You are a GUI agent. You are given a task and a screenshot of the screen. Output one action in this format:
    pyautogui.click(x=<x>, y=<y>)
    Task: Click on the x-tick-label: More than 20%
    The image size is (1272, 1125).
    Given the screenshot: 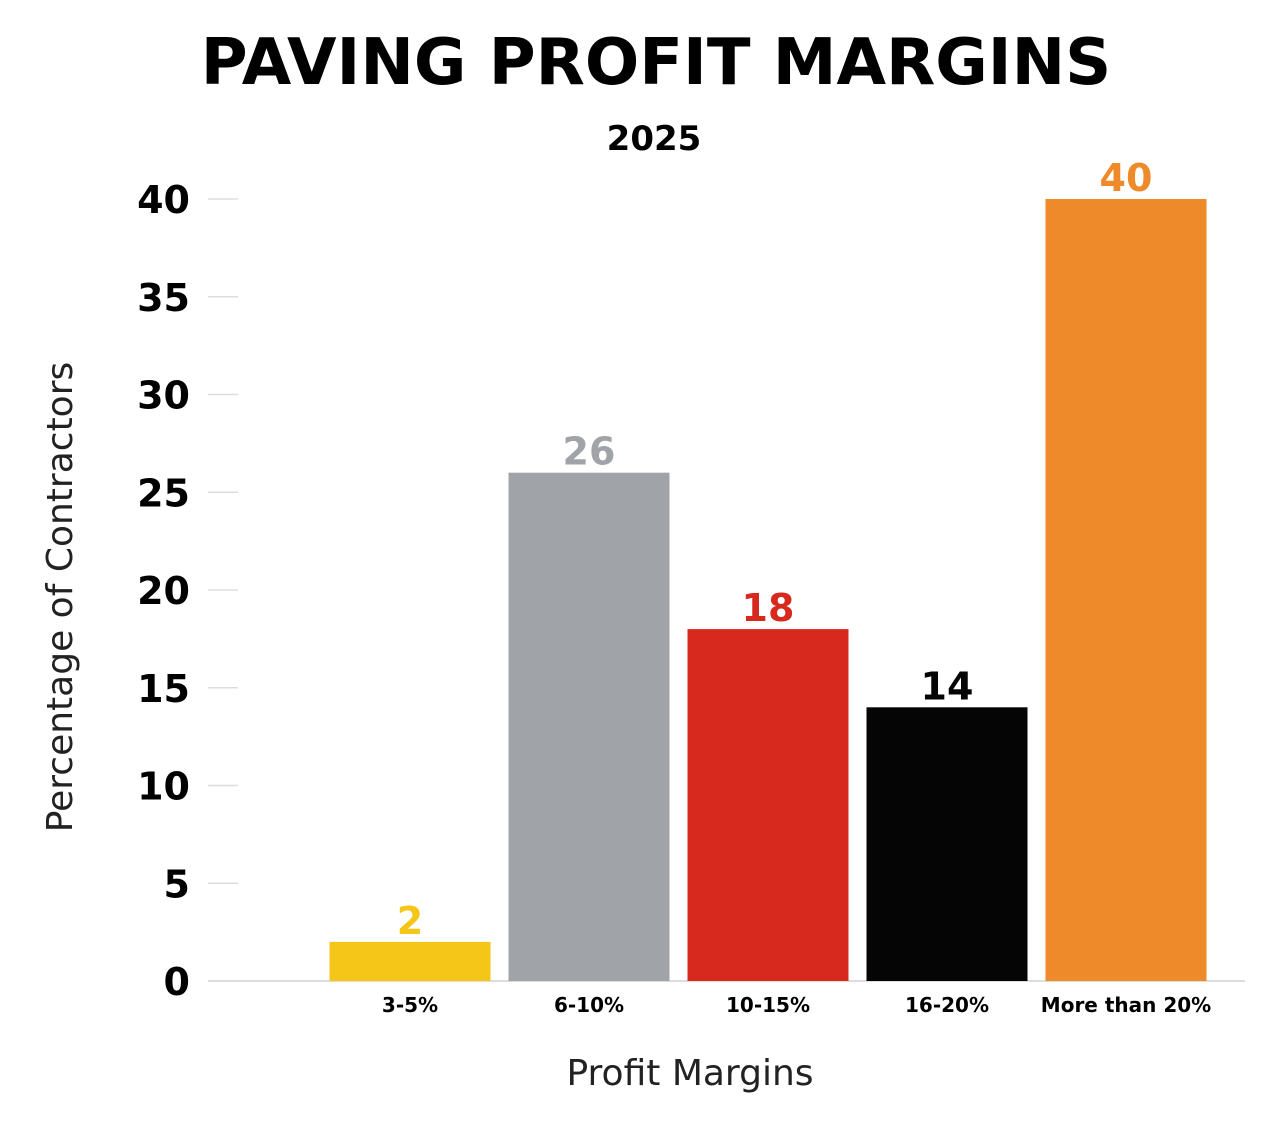 What is the action you would take?
    pyautogui.click(x=1126, y=1005)
    